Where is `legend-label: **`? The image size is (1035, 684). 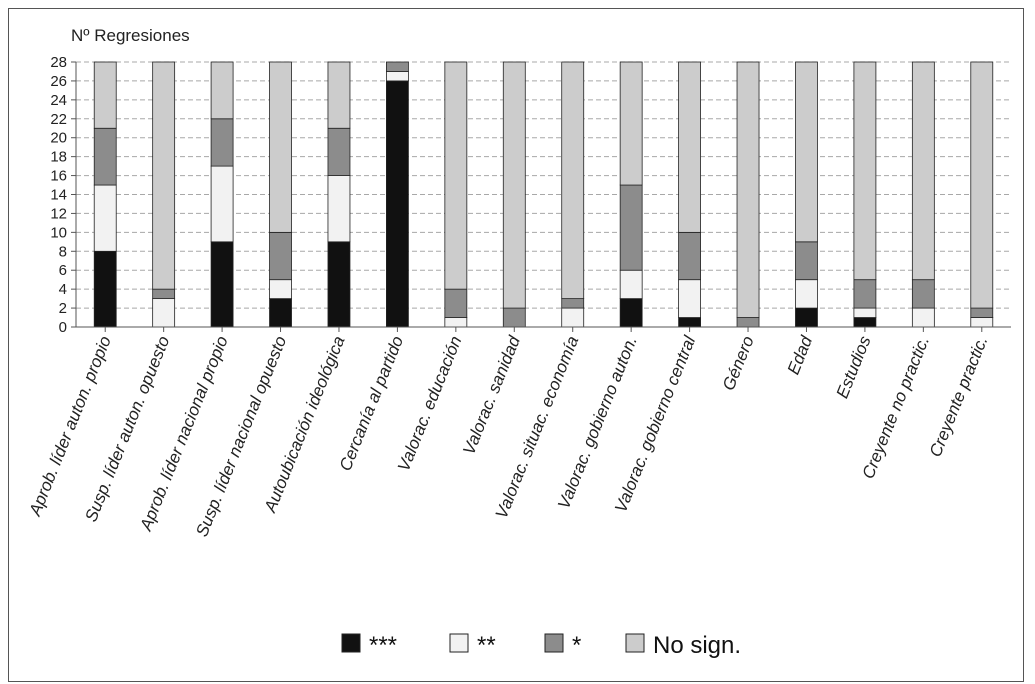 legend-label: ** is located at coordinates (486, 645).